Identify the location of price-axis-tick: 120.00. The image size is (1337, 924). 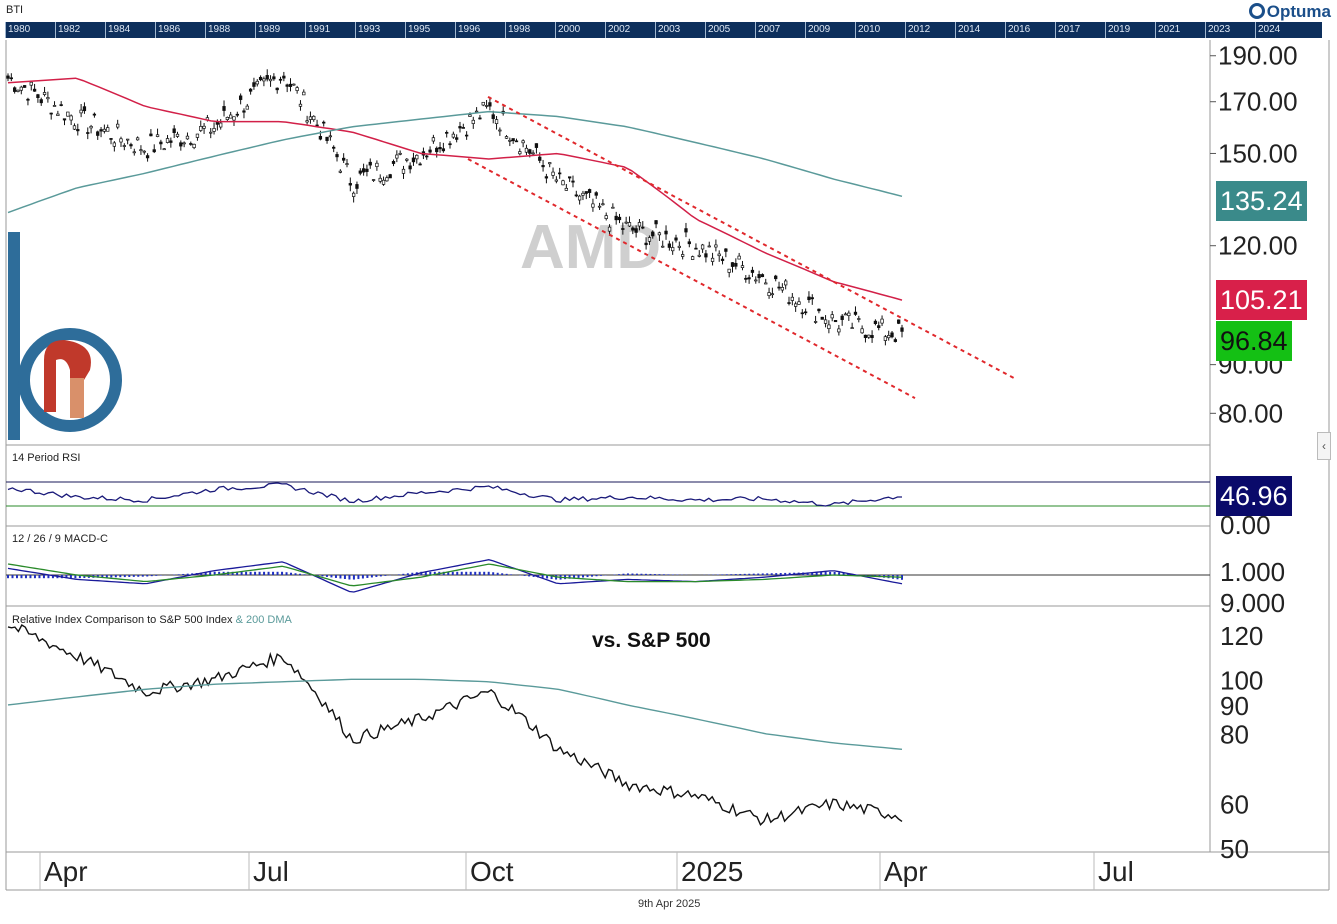
(1258, 246).